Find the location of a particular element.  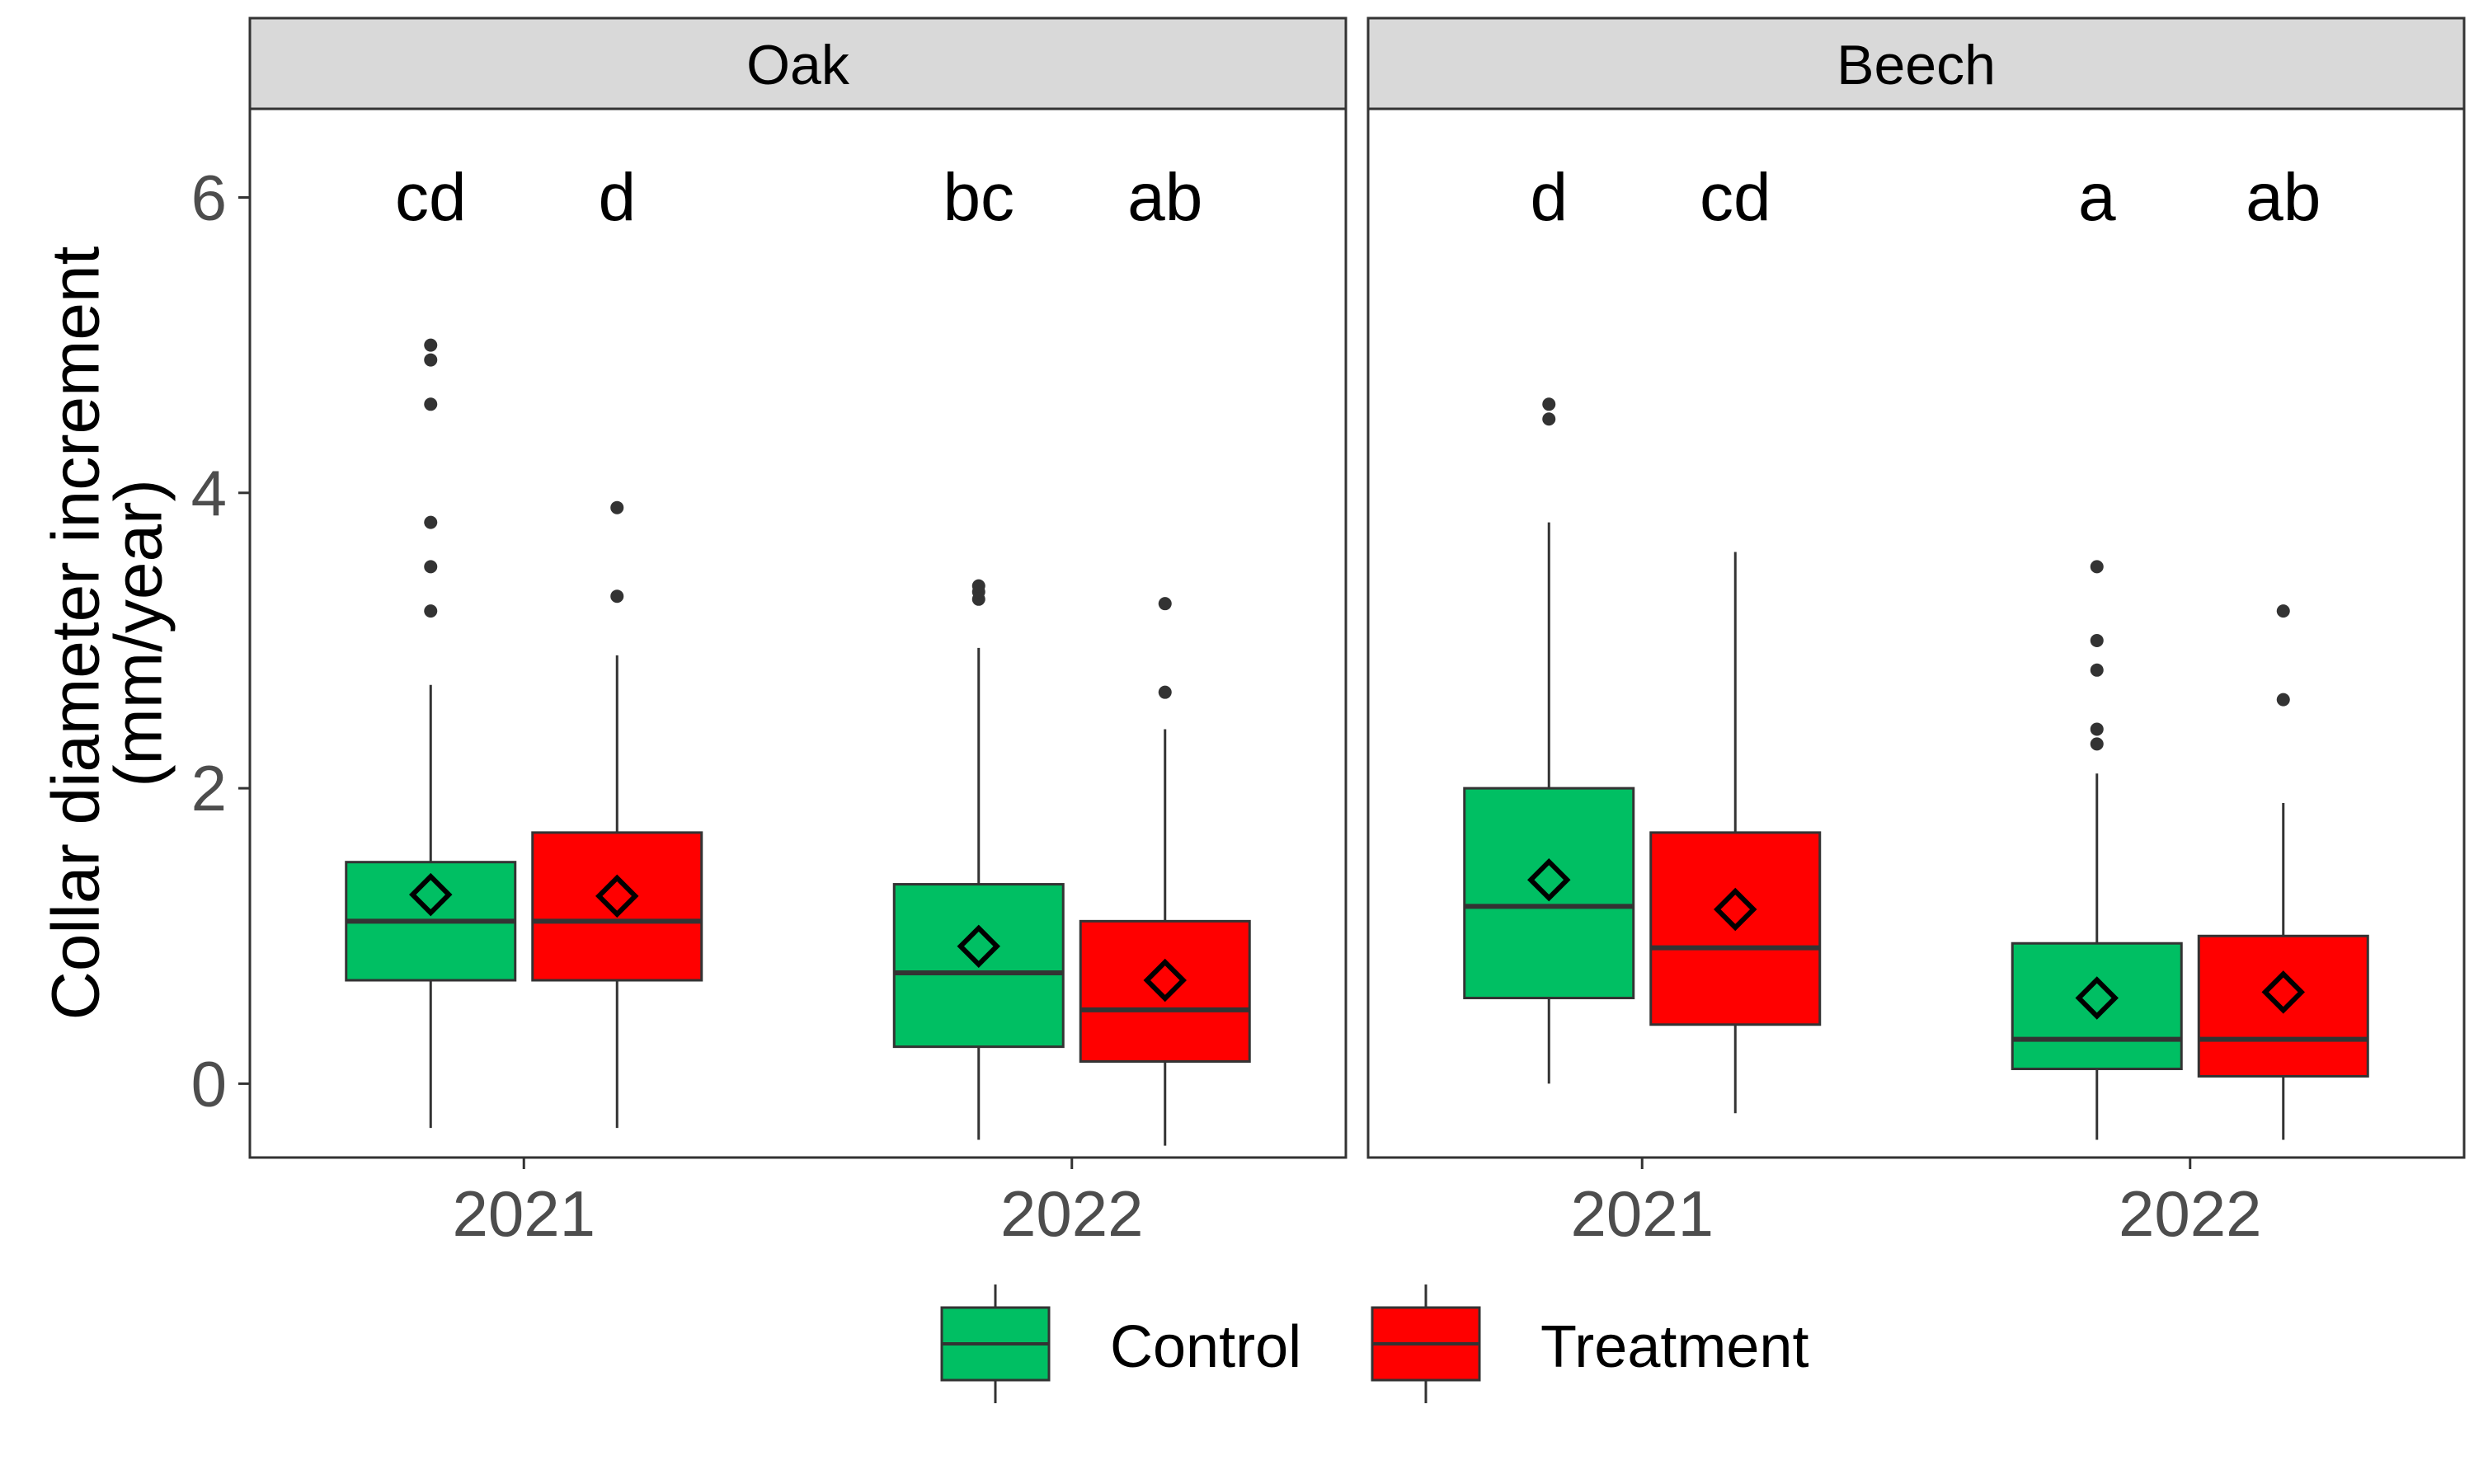

y-tick-label: 2 is located at coordinates (209, 788).